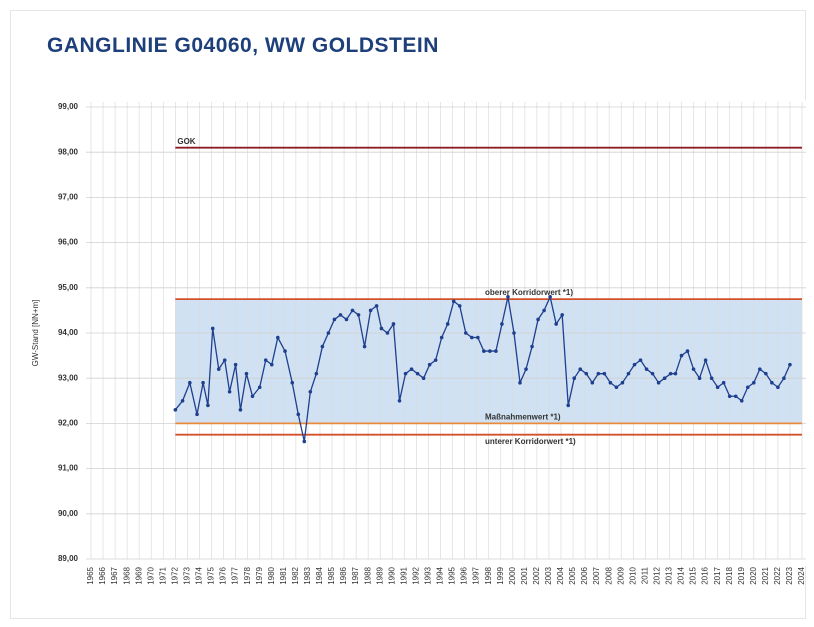 This screenshot has height=627, width=814. What do you see at coordinates (391, 575) in the screenshot?
I see `x-tick-label: 1990` at bounding box center [391, 575].